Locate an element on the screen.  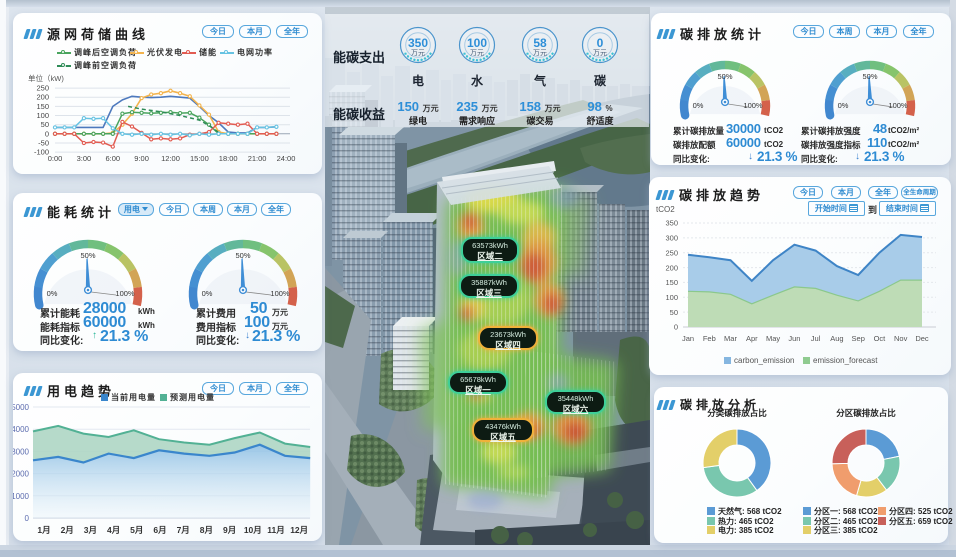
svg-text: 12月 is located at coordinates (299, 530).